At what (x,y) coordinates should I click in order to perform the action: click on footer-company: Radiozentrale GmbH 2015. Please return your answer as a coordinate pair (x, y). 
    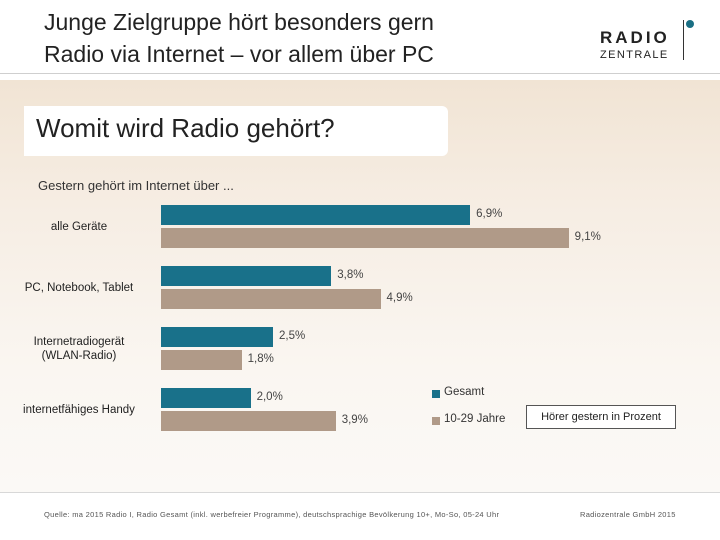
    Looking at the image, I should click on (628, 514).